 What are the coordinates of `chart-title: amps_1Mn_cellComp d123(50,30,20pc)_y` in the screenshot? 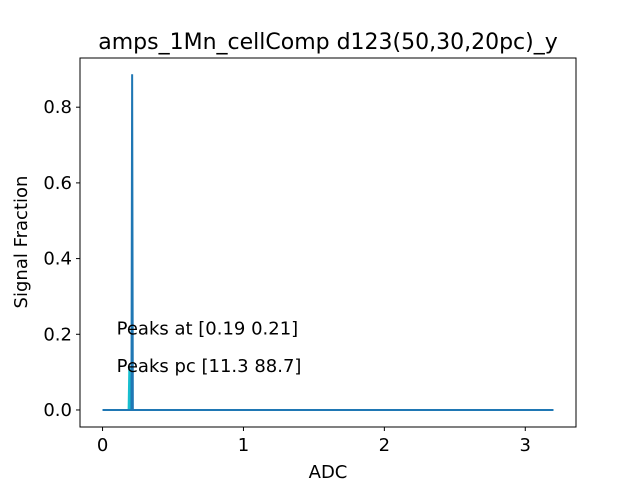 It's located at (328, 42).